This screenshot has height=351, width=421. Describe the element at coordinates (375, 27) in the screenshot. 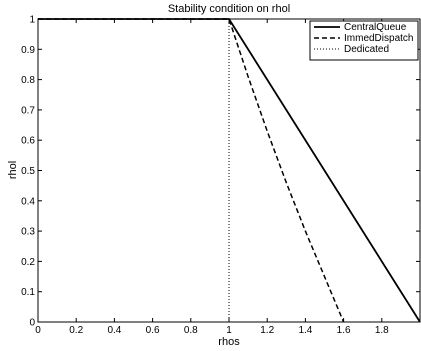

I see `legend-label-centralqueue: CentralQueue` at that location.